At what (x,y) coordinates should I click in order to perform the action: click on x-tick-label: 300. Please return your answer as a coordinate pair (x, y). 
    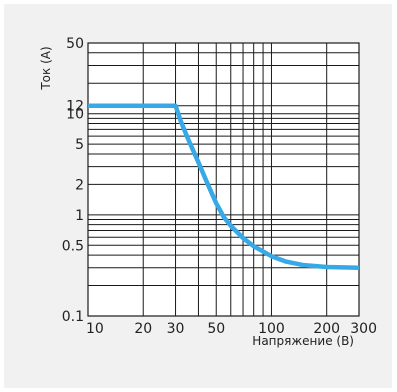
    Looking at the image, I should click on (363, 329).